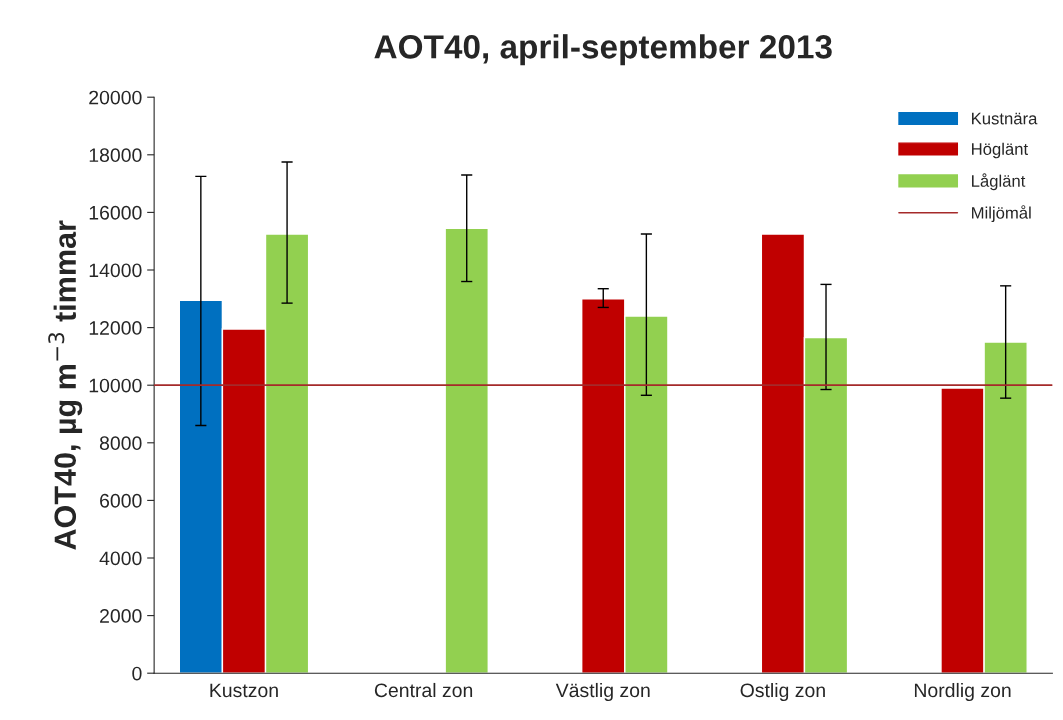 This screenshot has height=720, width=1063. What do you see at coordinates (1000, 150) in the screenshot?
I see `legend-label: Höglänt` at bounding box center [1000, 150].